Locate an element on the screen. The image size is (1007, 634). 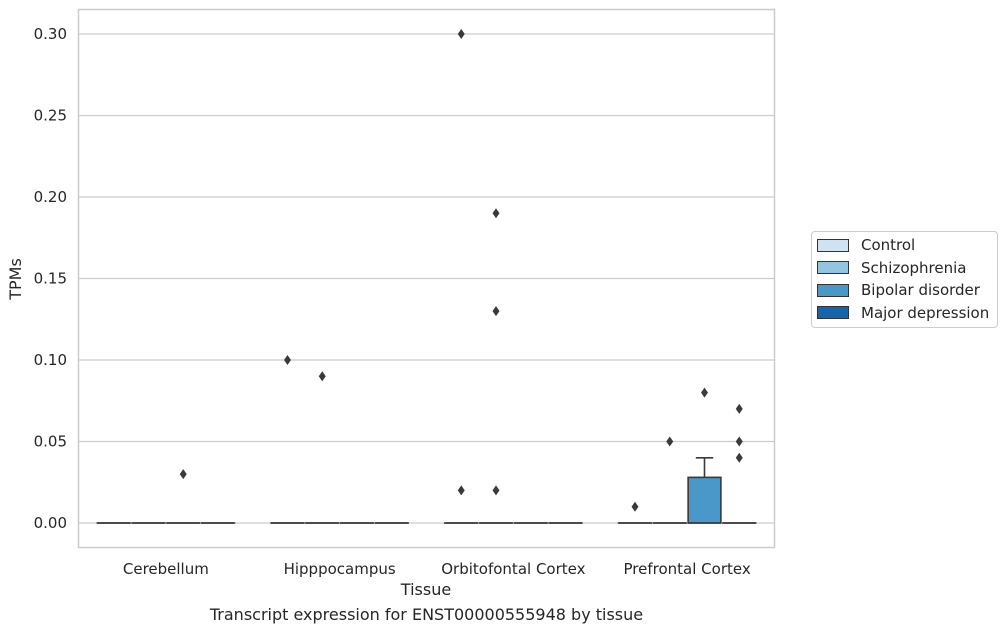
y-tick-label: 0.30 is located at coordinates (50, 34).